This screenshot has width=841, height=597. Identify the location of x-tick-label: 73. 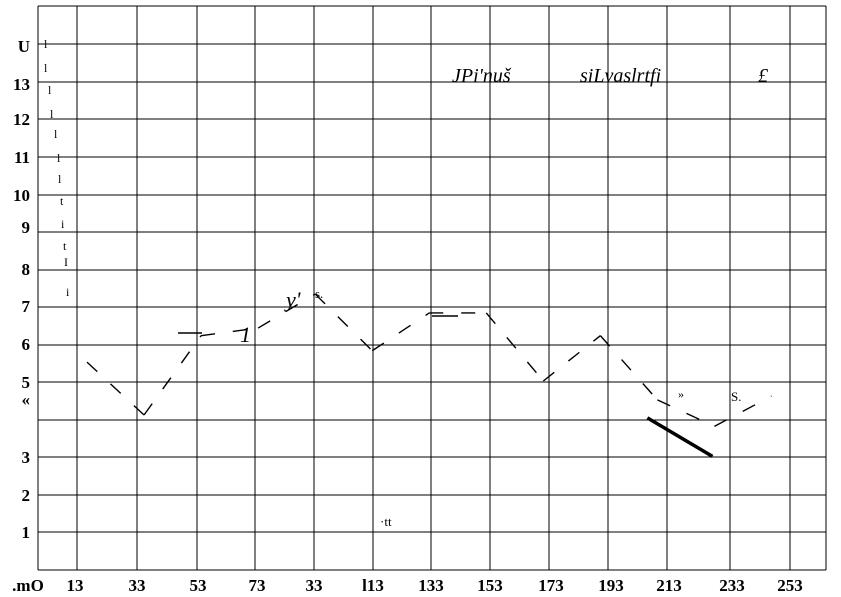
(257, 585).